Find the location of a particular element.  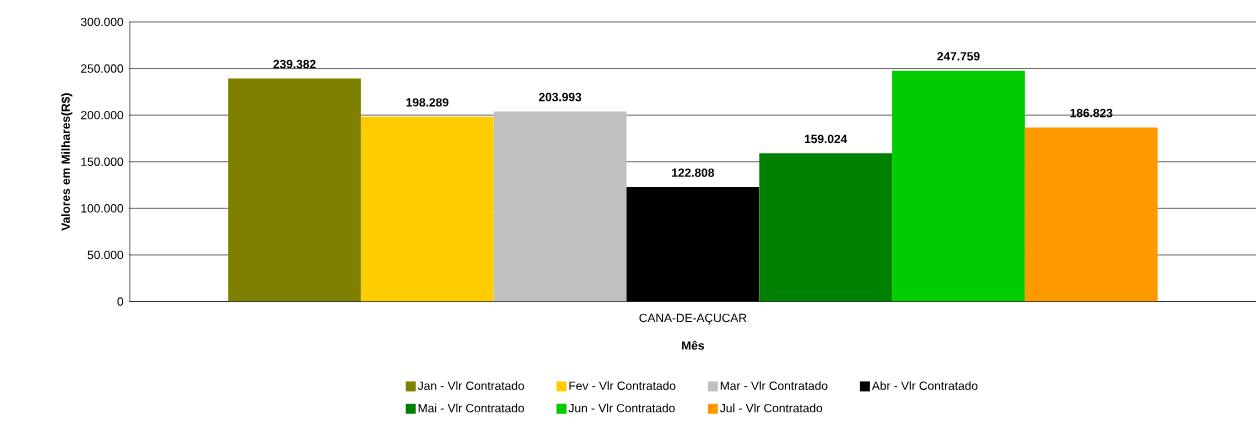

y-tick-label: 50.000 is located at coordinates (105, 255).